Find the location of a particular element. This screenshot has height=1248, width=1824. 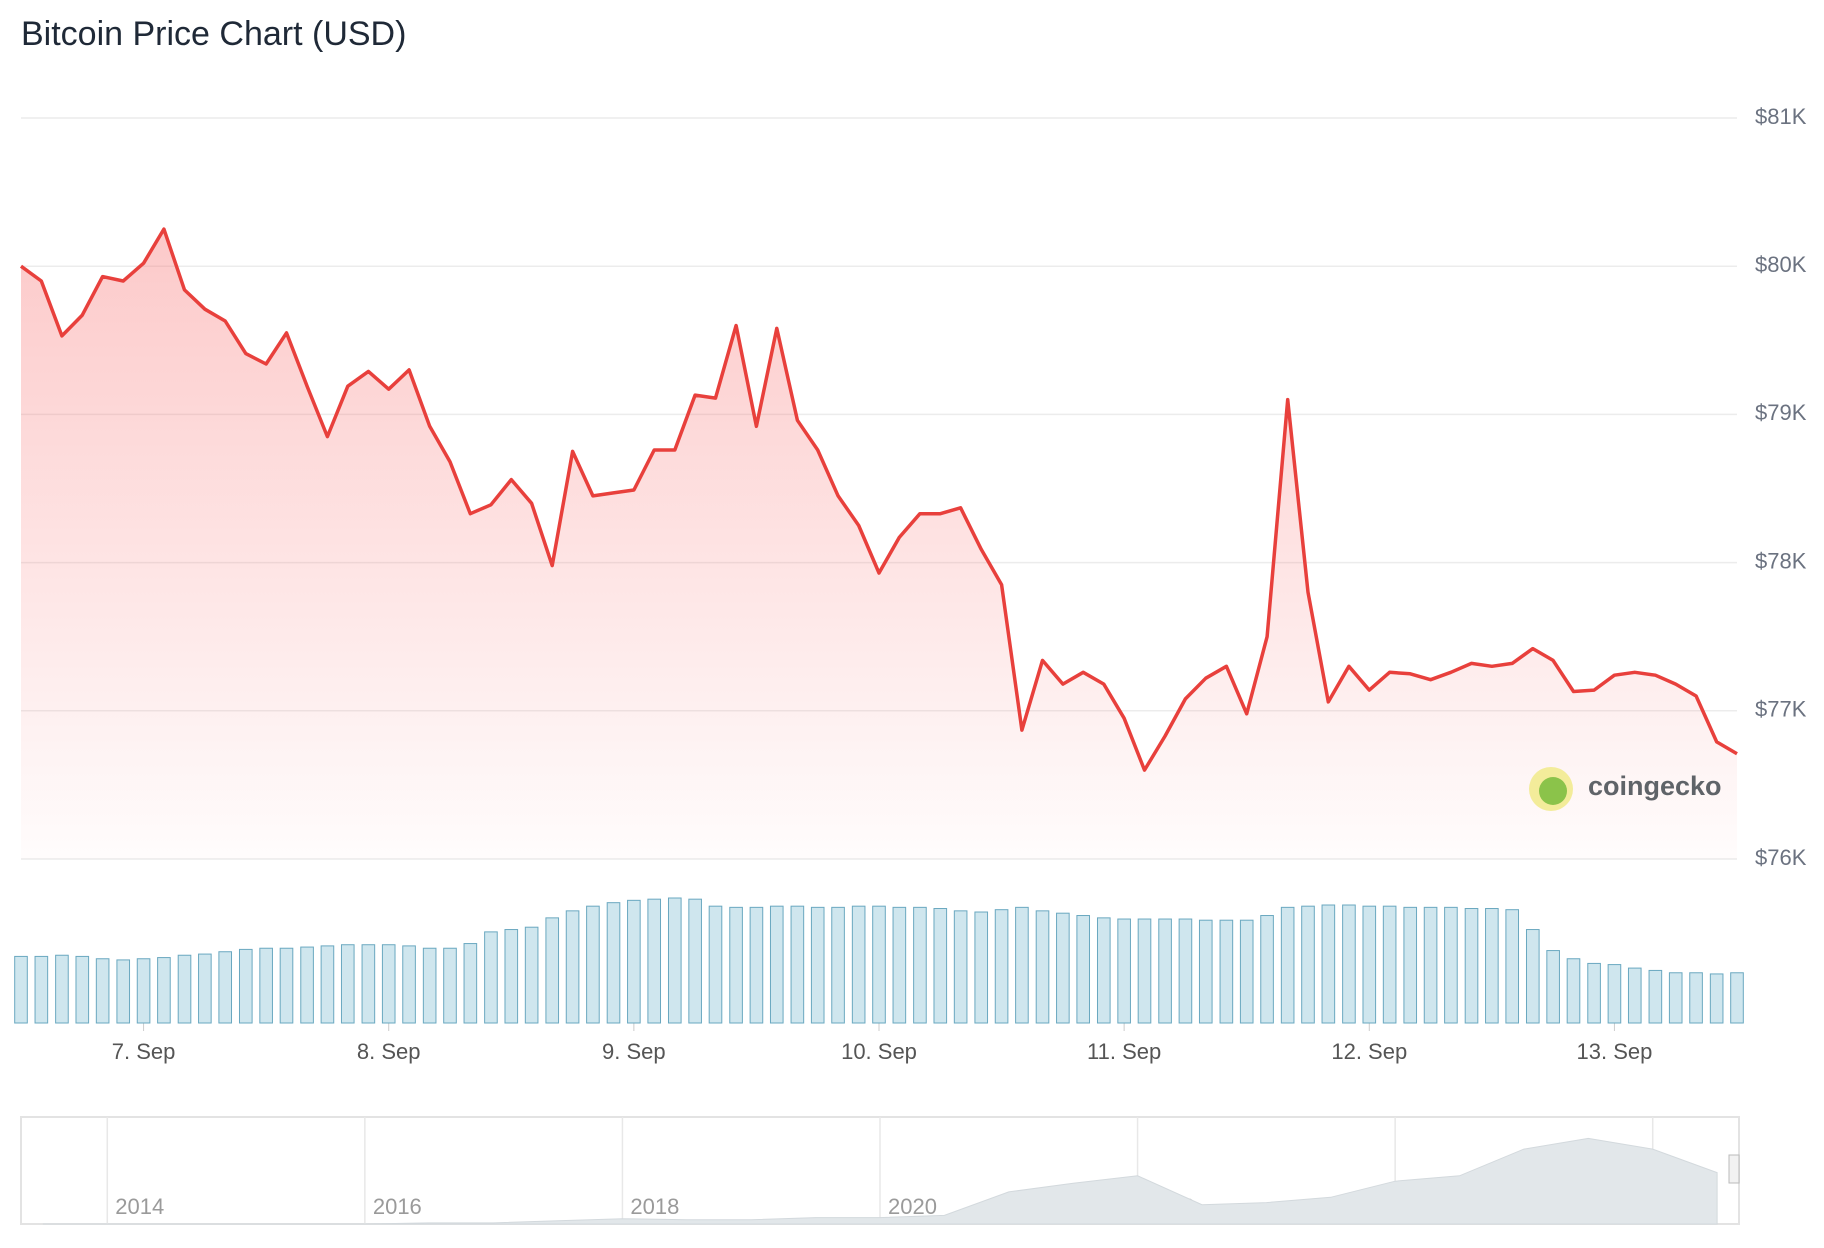

y-tick-label: $78K is located at coordinates (1781, 560).